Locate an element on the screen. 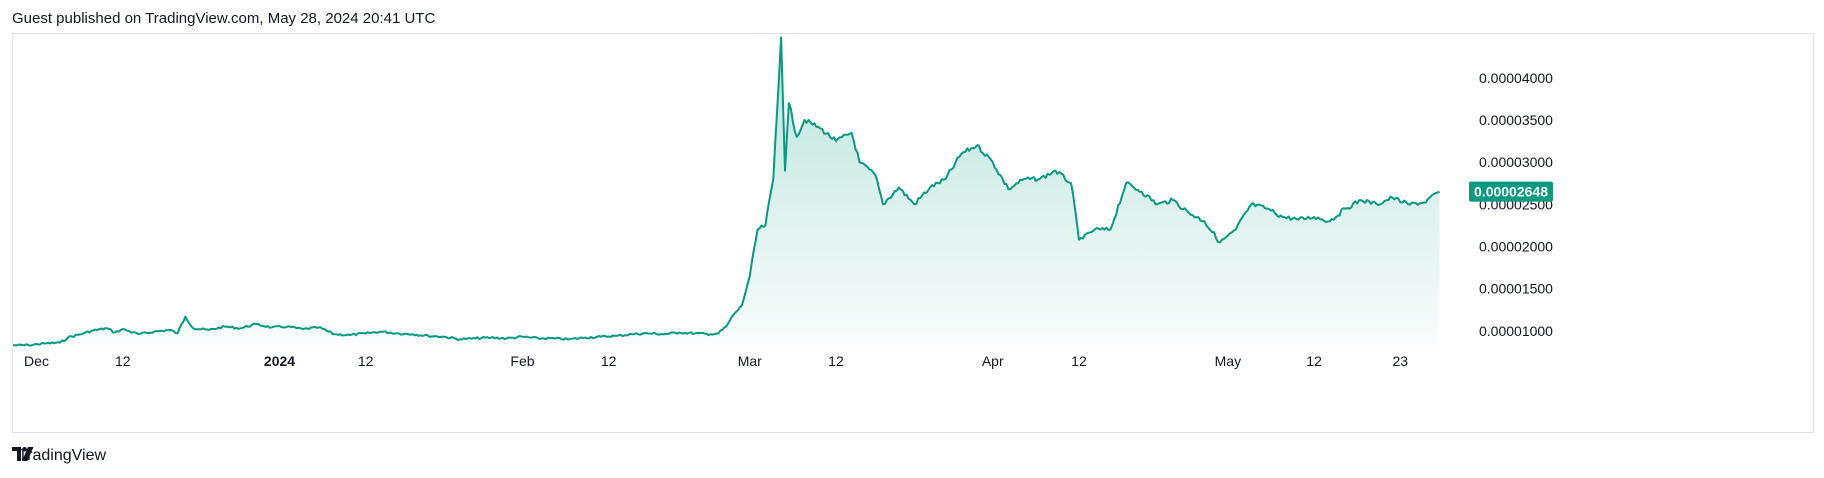  y-tick-label: 0.00002000 is located at coordinates (1516, 246).